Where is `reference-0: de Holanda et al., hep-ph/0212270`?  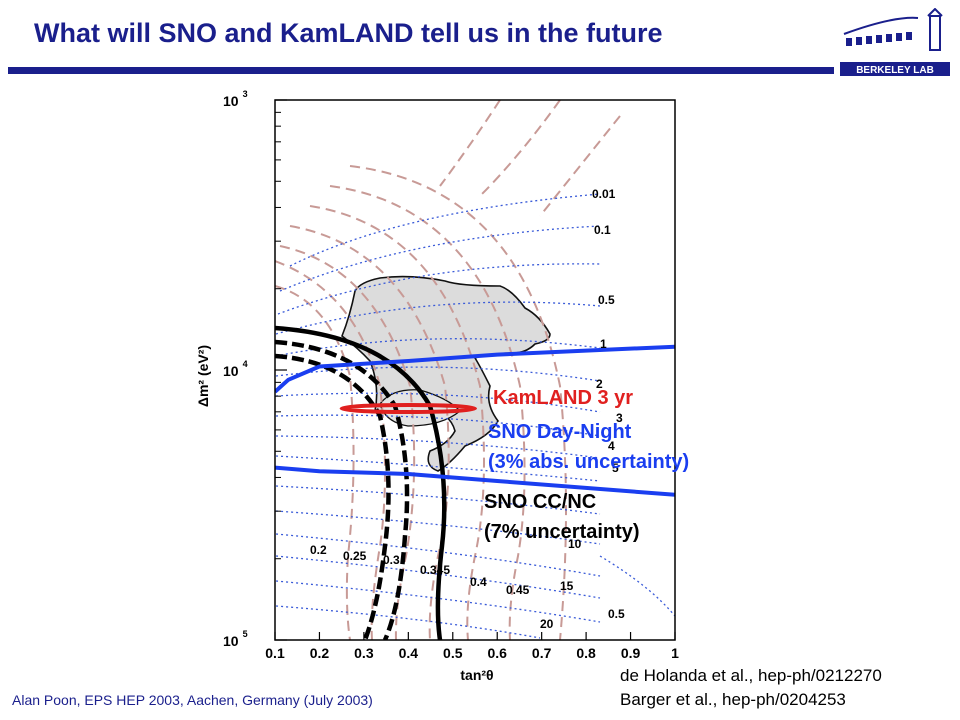 reference-0: de Holanda et al., hep-ph/0212270 is located at coordinates (751, 675).